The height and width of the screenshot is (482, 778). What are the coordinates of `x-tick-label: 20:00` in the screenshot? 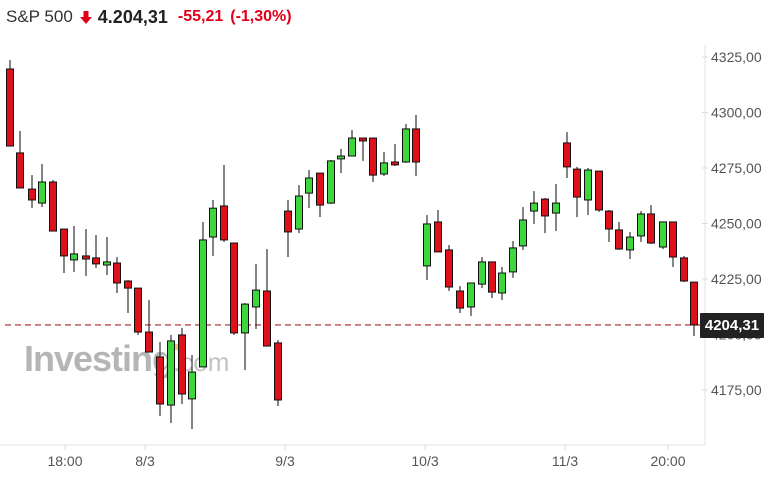 It's located at (667, 461).